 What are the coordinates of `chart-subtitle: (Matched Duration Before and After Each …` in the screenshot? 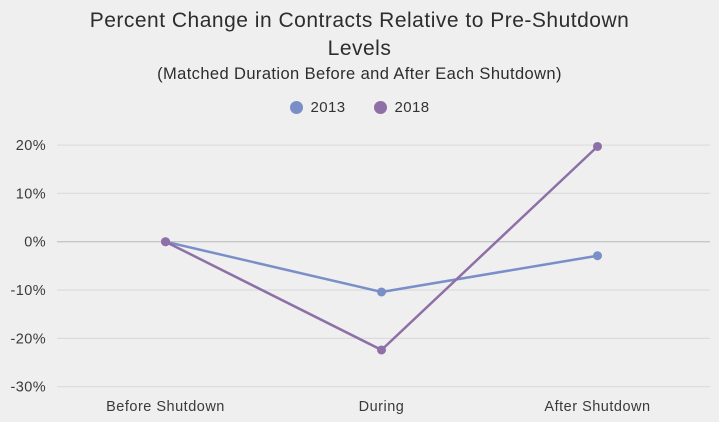 It's located at (359, 74).